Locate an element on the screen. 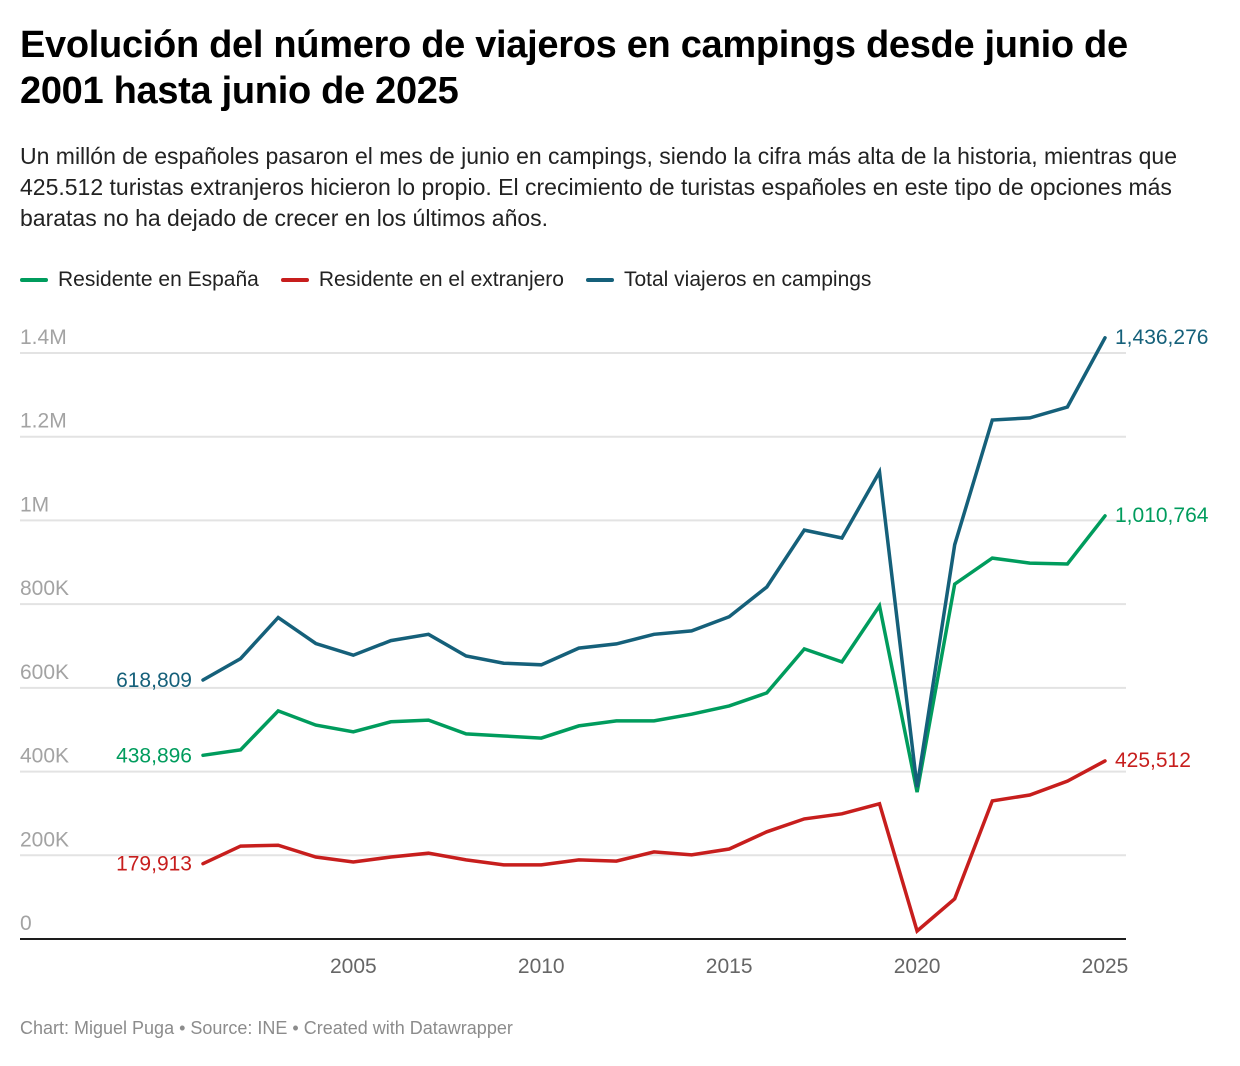 This screenshot has width=1240, height=1066. y-tick-label: 800K is located at coordinates (44, 588).